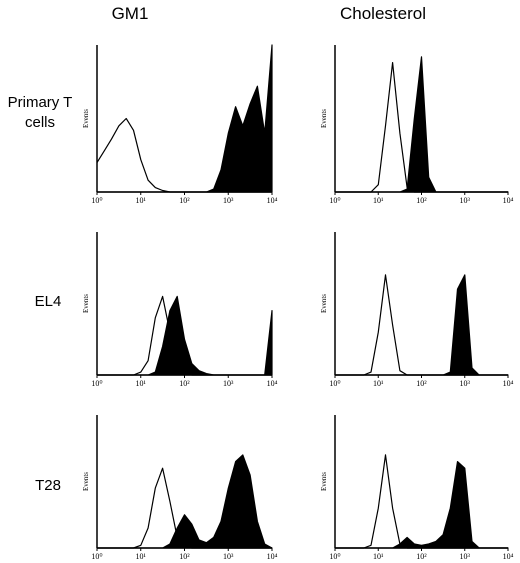 Image resolution: width=520 pixels, height=563 pixels. Describe the element at coordinates (48, 301) in the screenshot. I see `row-label: EL4` at that location.